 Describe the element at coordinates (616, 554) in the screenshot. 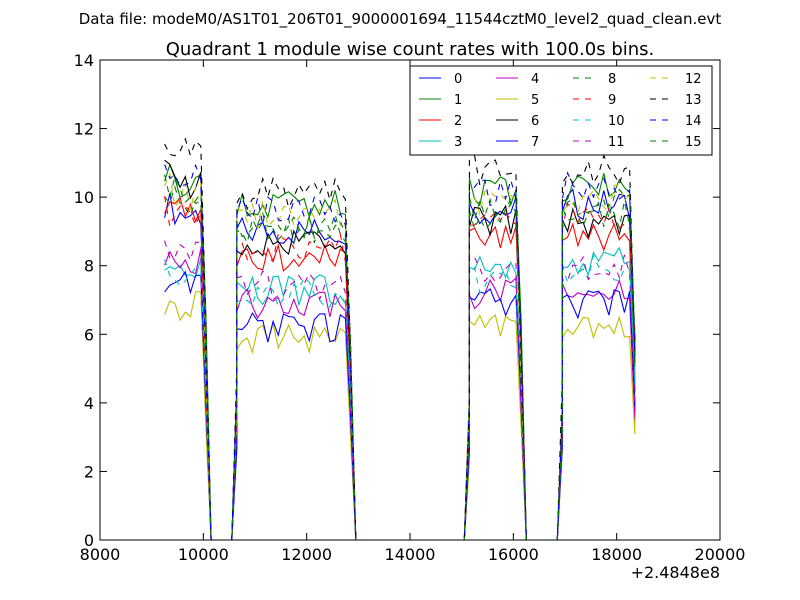

I see `x-tick-label: 18000` at that location.